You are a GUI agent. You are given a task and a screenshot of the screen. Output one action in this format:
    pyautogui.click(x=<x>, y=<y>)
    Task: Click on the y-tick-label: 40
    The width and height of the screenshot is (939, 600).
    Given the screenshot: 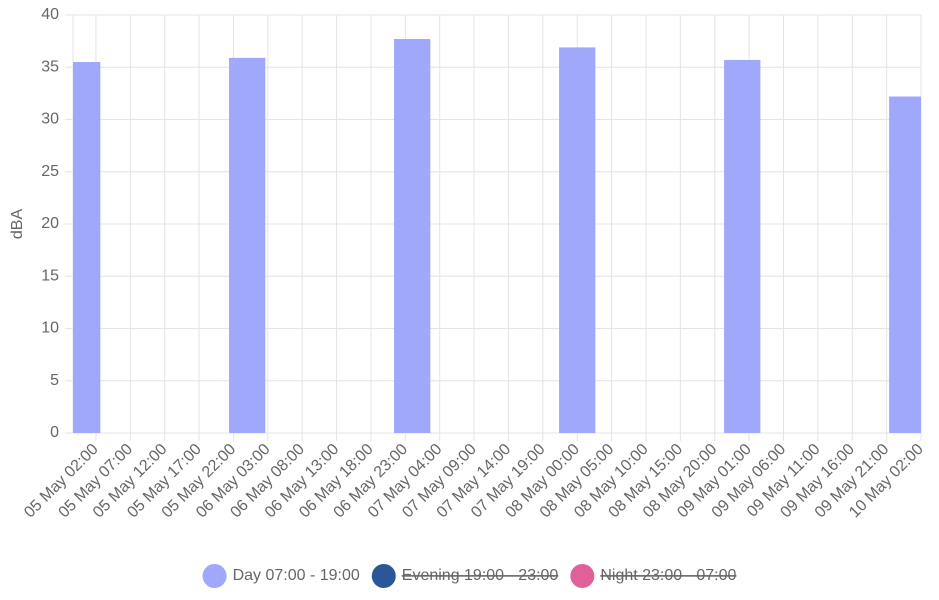 What is the action you would take?
    pyautogui.click(x=50, y=14)
    